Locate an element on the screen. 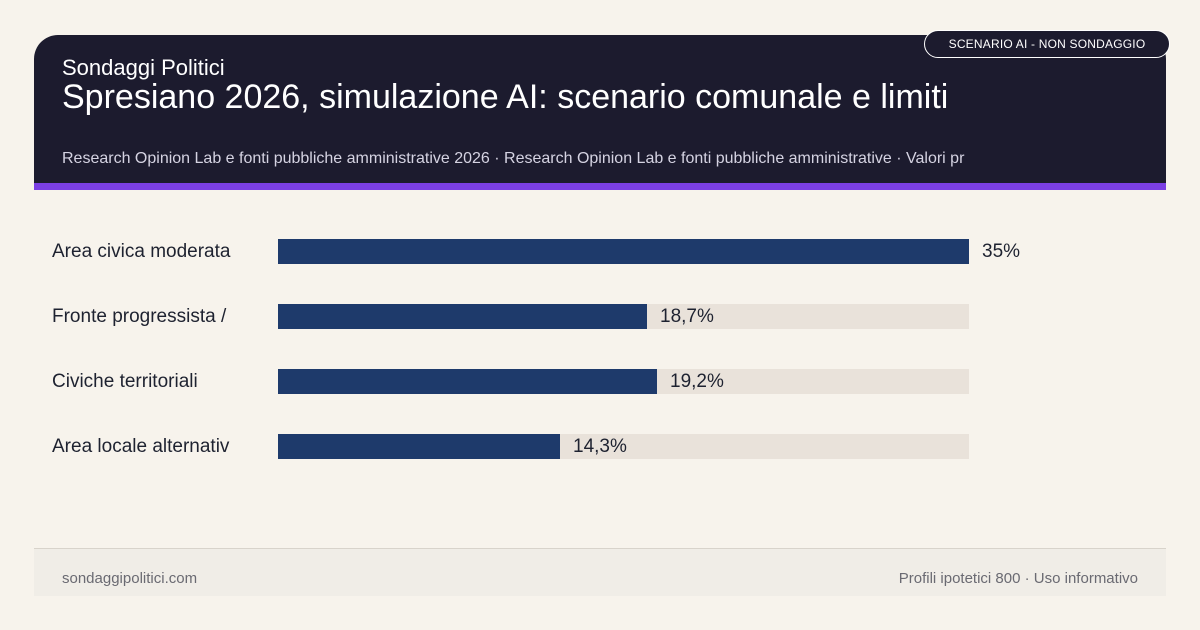  bar-label: Fronte progressista / is located at coordinates (139, 316).